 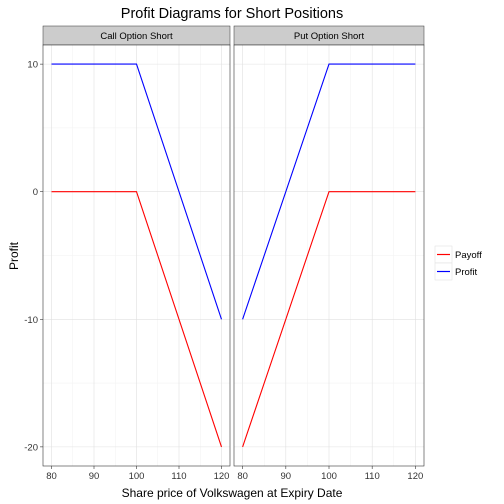 I want to click on strip-label: Call Option Short, so click(x=136, y=36).